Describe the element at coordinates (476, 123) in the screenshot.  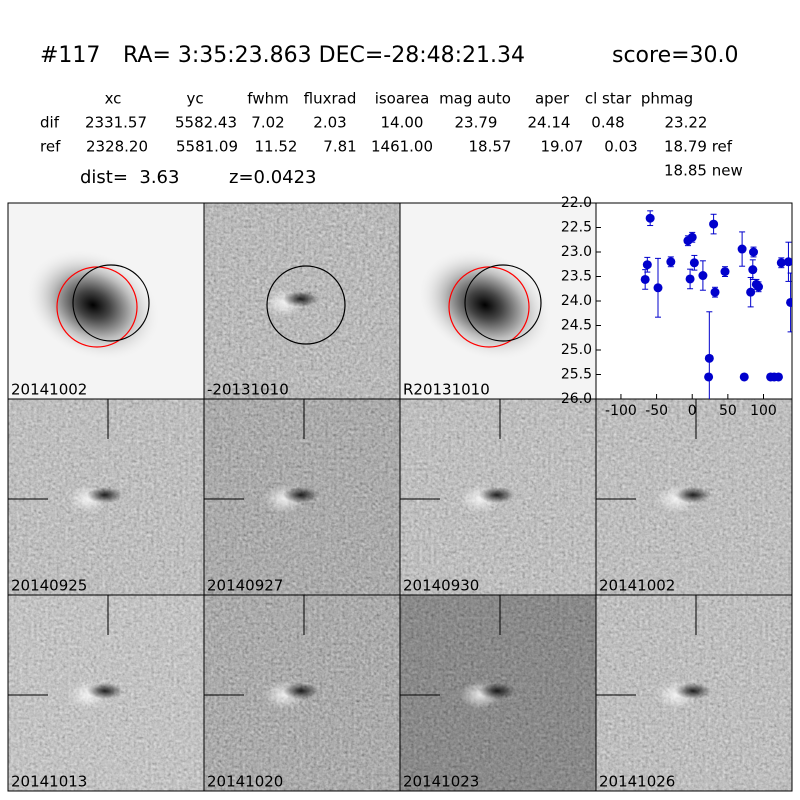
I see `table-cell: 23.79` at that location.